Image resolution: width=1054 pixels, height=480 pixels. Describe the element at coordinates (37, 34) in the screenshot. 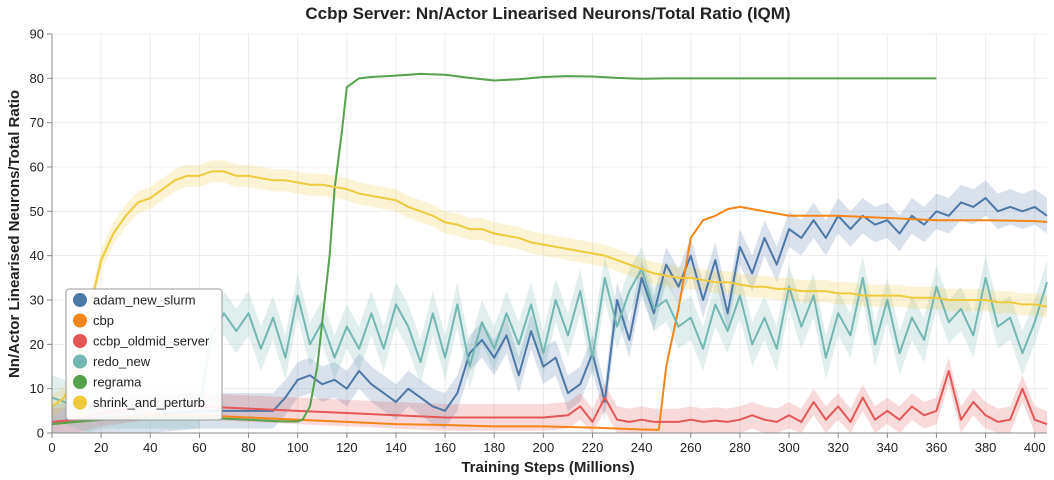

I see `y-tick-label: 90` at that location.